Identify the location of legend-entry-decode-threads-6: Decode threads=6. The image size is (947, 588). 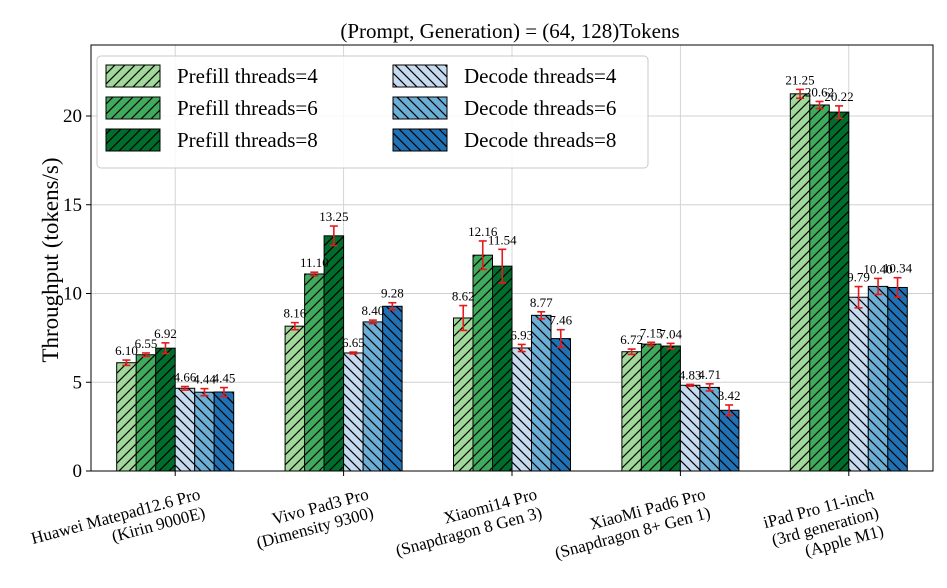
(504, 108).